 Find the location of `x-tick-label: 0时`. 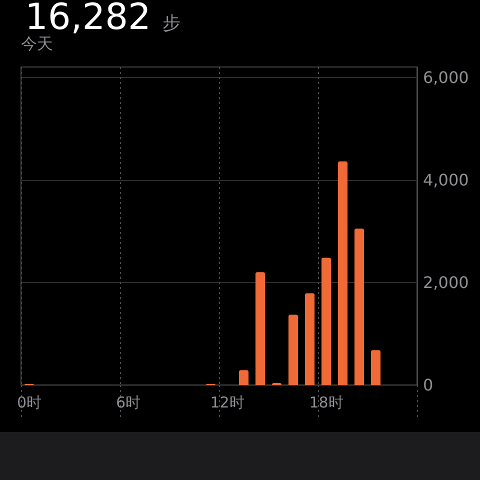

x-tick-label: 0时 is located at coordinates (29, 403).